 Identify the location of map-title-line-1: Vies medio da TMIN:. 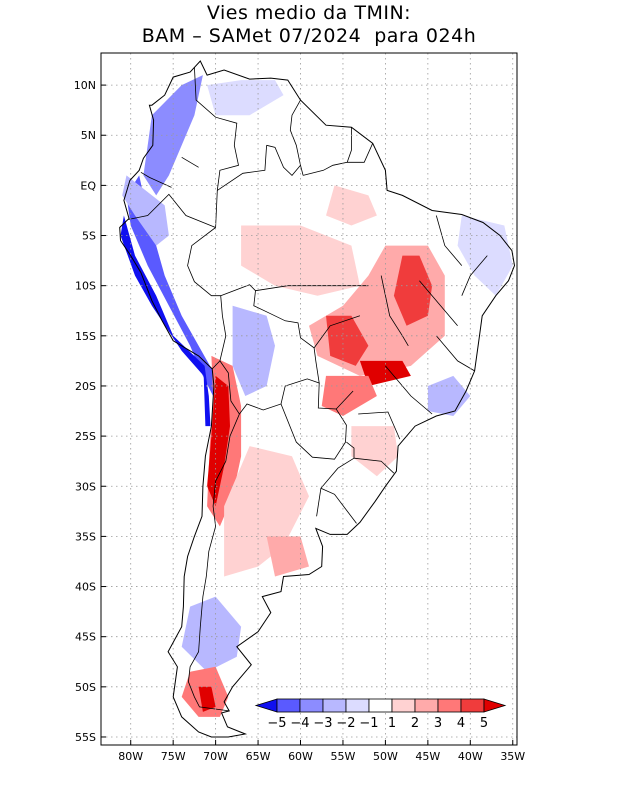
(309, 13).